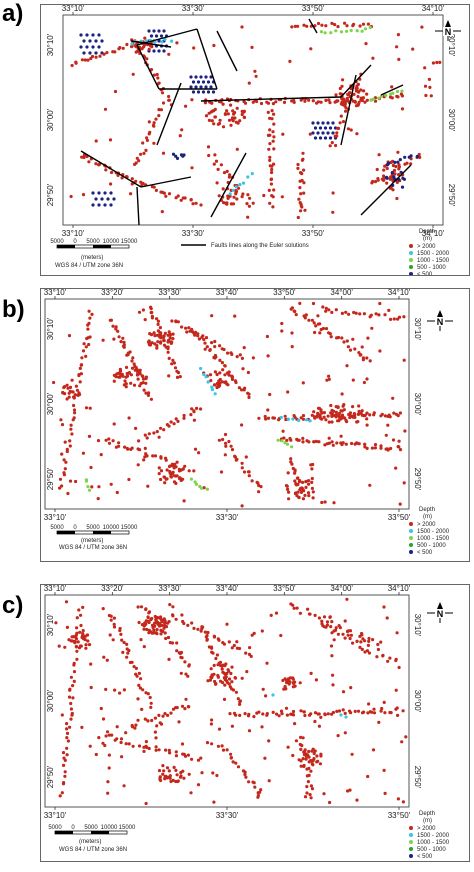 The height and width of the screenshot is (872, 474). I want to click on bottom-tick-label: 33°10', so click(55, 517).